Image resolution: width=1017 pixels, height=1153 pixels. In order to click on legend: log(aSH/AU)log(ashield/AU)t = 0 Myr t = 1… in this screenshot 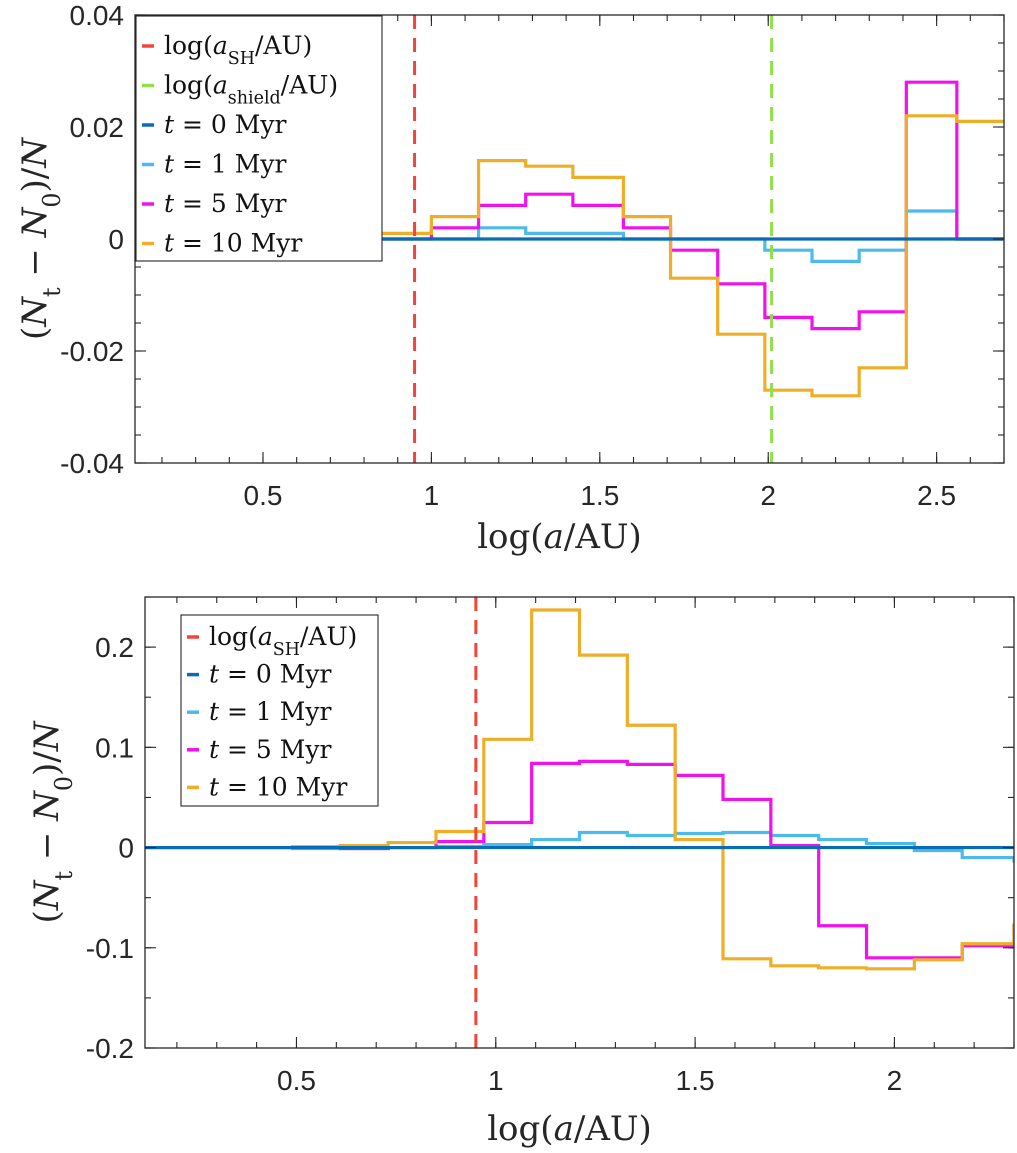, I will do `click(259, 138)`.